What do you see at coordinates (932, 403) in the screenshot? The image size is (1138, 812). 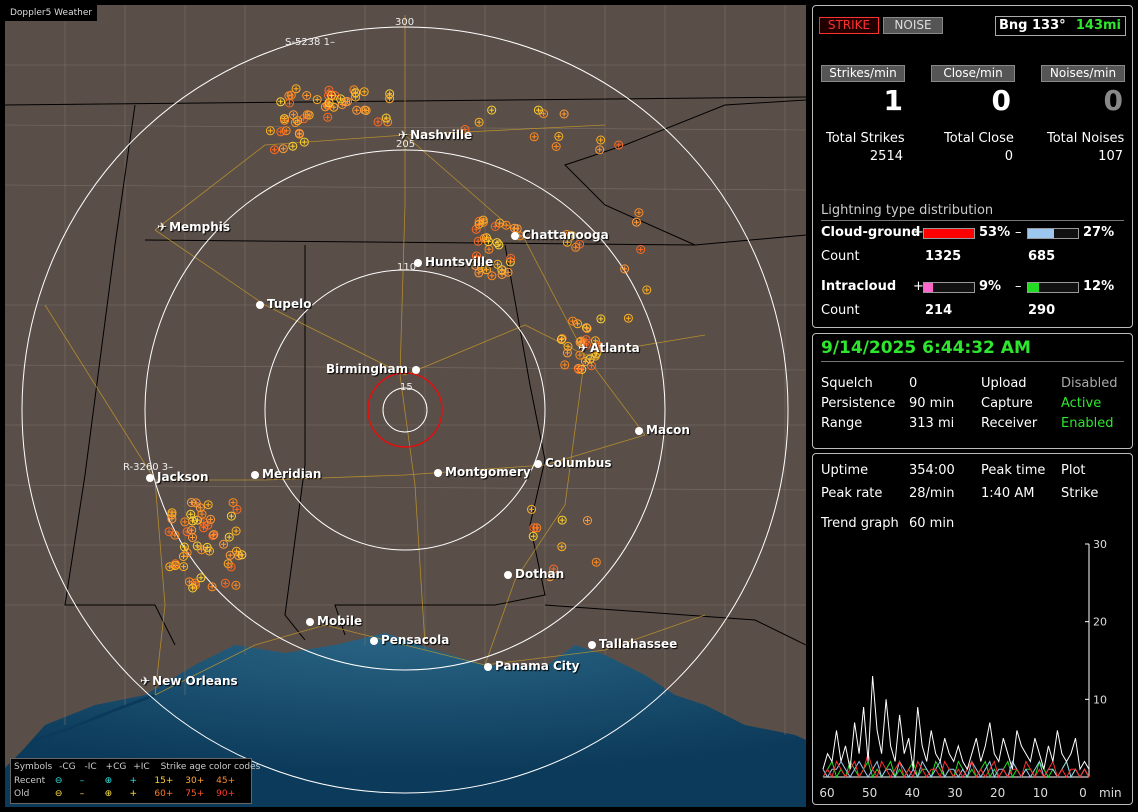 I see `persistence-value: 90 min` at bounding box center [932, 403].